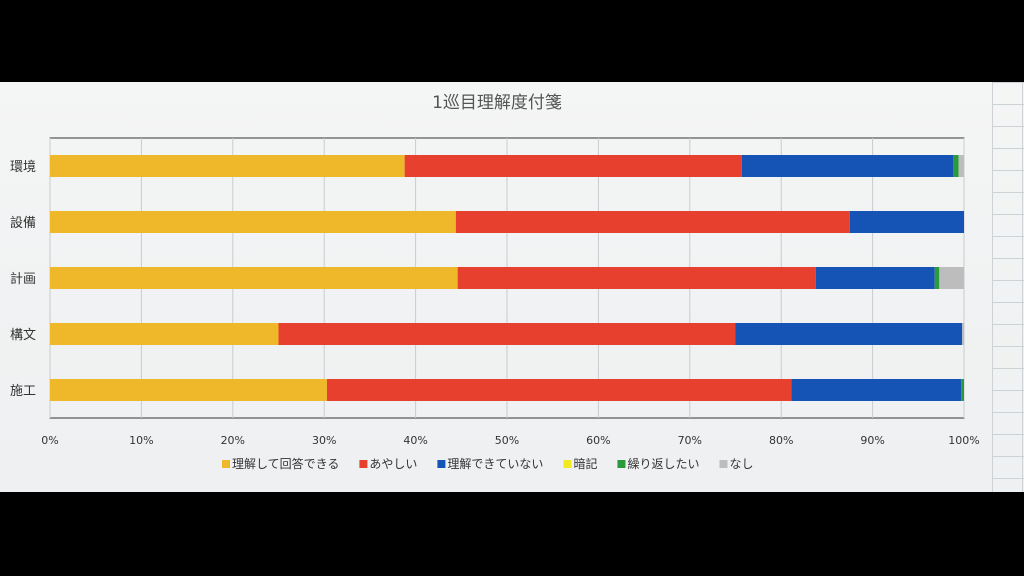 The image size is (1024, 576). Describe the element at coordinates (495, 464) in the screenshot. I see `legend-label: 理解できていない` at that location.